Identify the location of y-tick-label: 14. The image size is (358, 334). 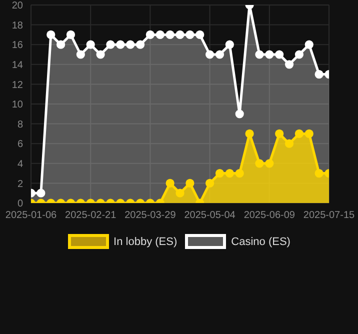
(18, 65).